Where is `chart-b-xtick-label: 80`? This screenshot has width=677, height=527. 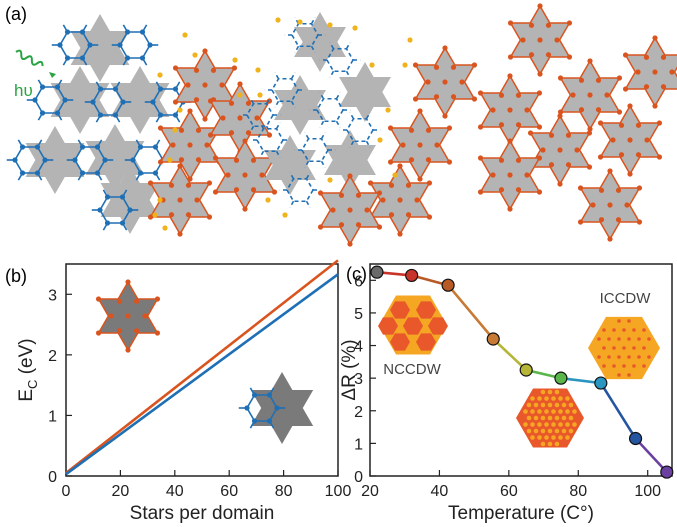 chart-b-xtick-label: 80 is located at coordinates (284, 491).